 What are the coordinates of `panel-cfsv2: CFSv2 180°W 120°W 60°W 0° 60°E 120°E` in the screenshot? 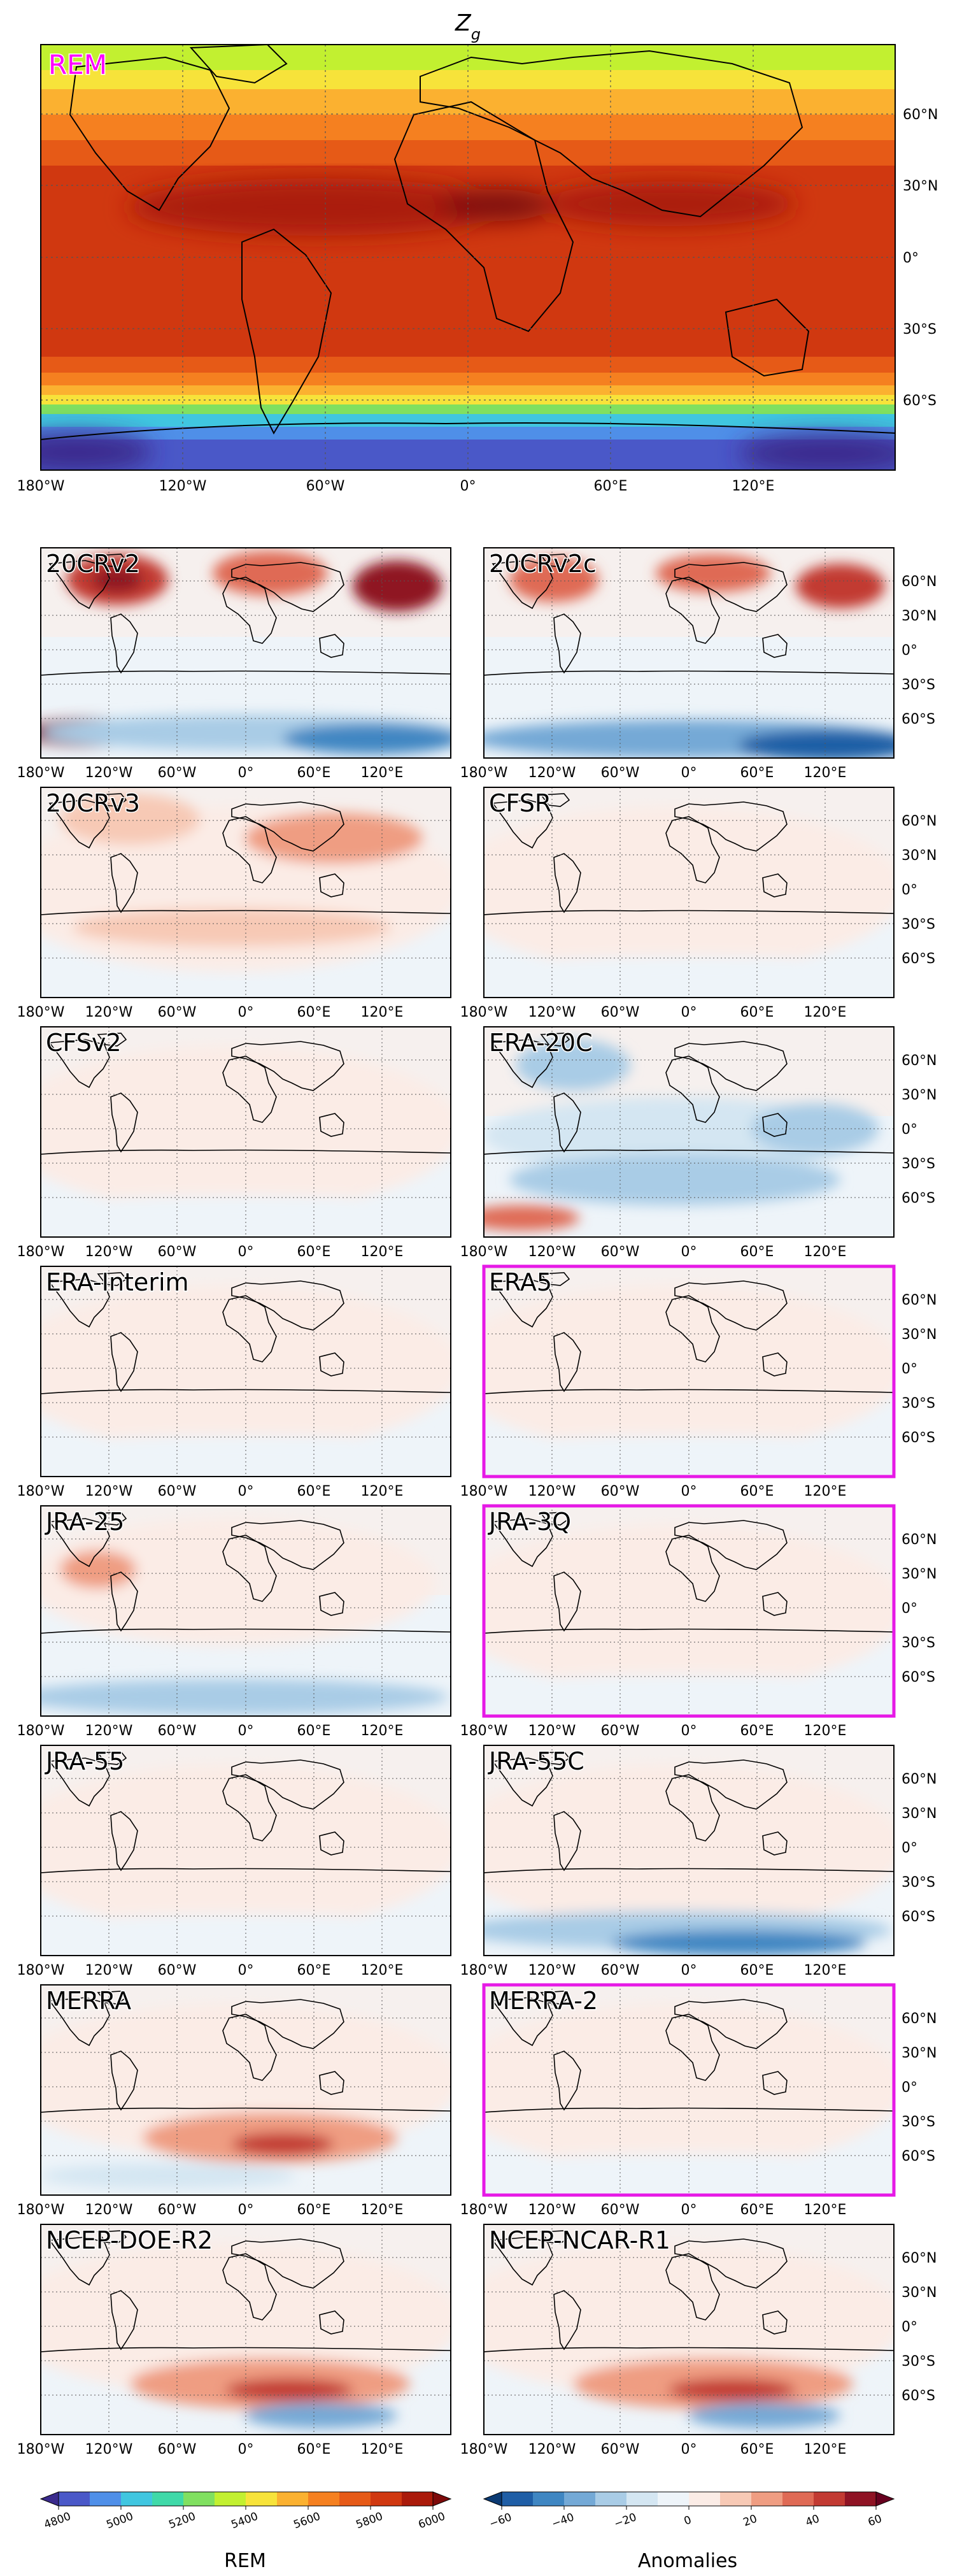 It's located at (234, 1143).